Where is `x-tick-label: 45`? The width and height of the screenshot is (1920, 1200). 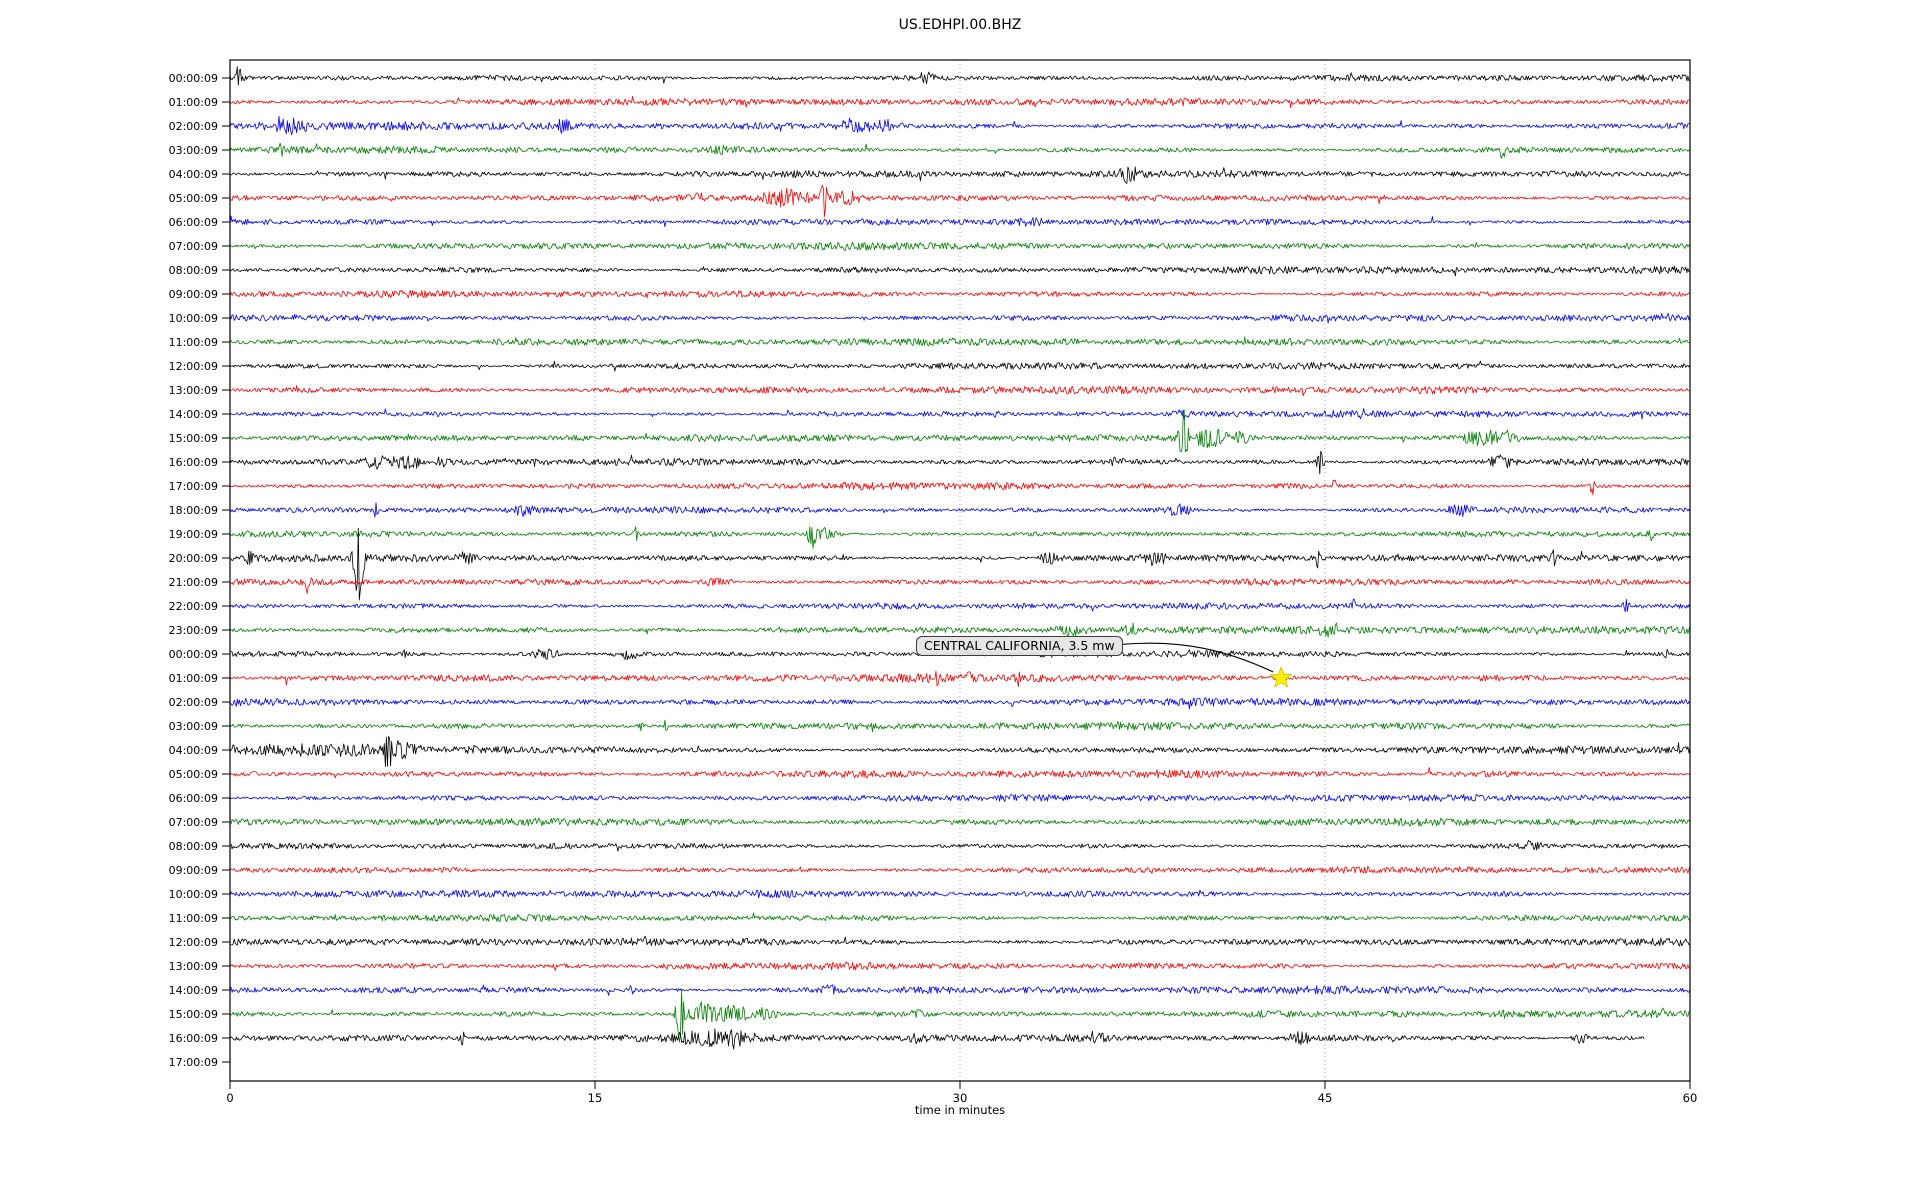
x-tick-label: 45 is located at coordinates (1325, 1098).